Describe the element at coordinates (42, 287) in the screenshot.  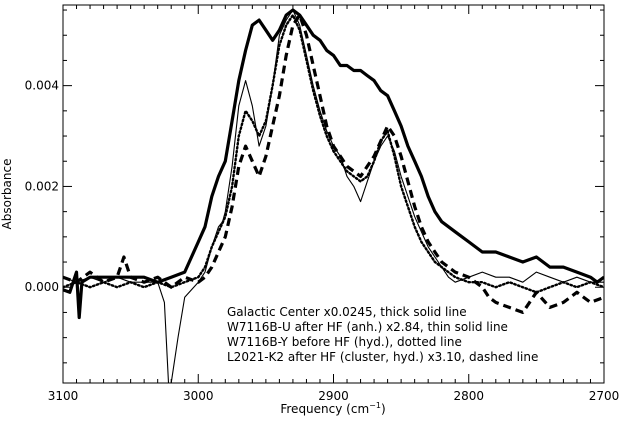
I see `y-tick-label: 0.000` at that location.